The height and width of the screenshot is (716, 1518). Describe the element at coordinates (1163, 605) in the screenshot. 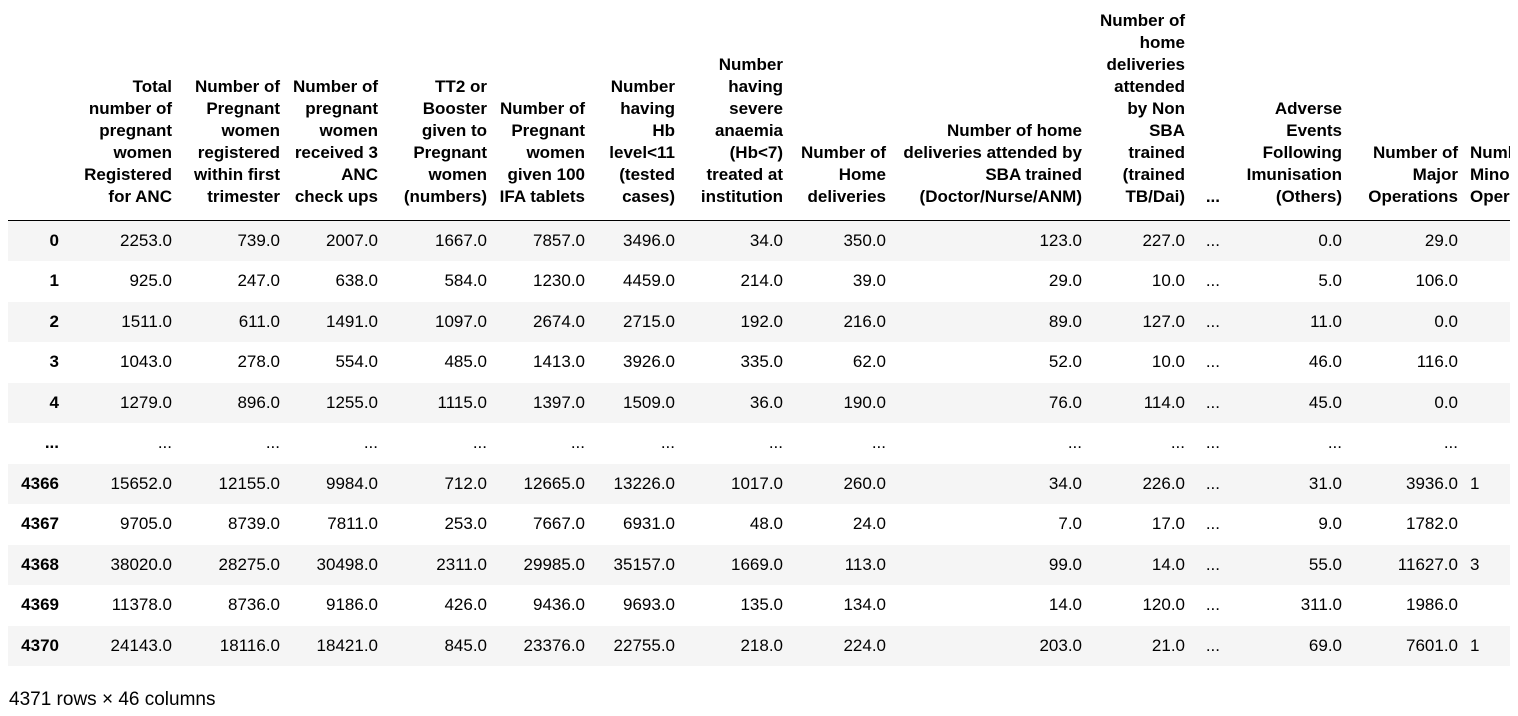

I see `table-cell: 120.0` at that location.